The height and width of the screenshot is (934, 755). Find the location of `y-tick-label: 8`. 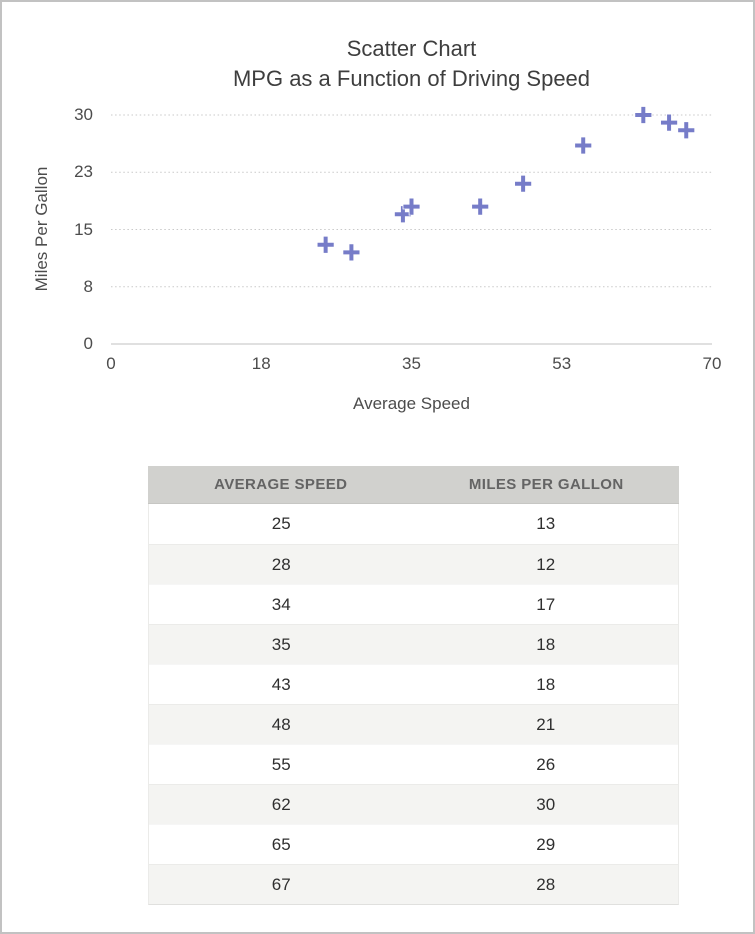

y-tick-label: 8 is located at coordinates (88, 286).